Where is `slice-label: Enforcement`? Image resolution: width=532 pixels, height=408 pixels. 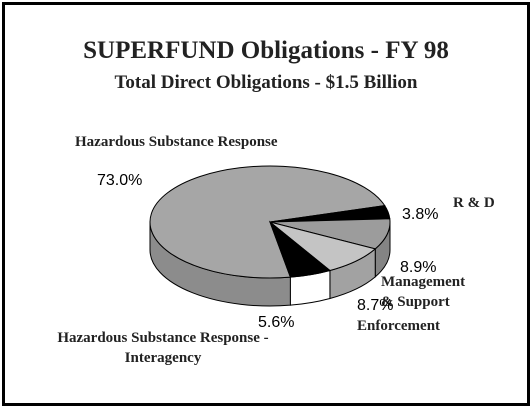
slice-label: Enforcement is located at coordinates (399, 326).